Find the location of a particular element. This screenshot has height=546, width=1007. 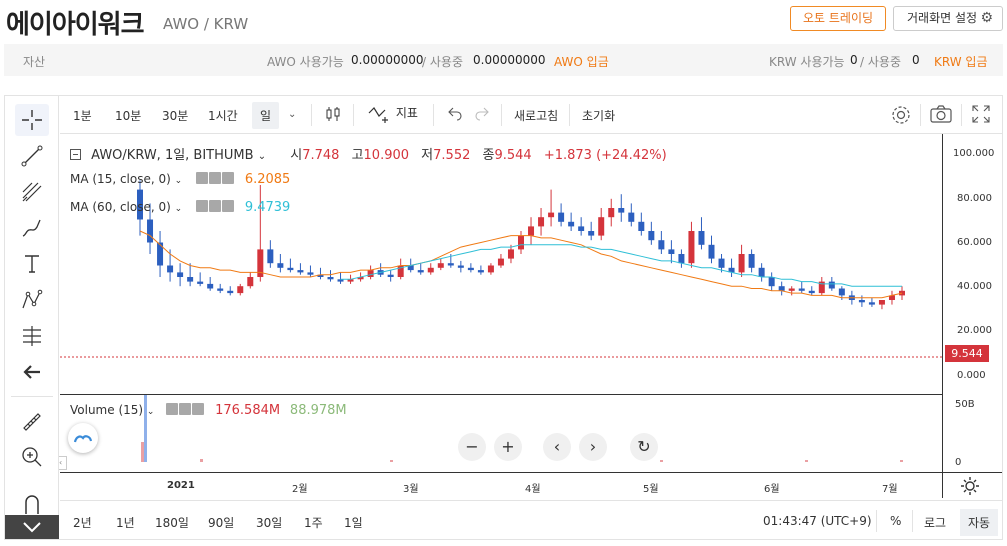

time-axis: 2021 2월 3월 4월 5월 6월 7월 is located at coordinates (501, 485).